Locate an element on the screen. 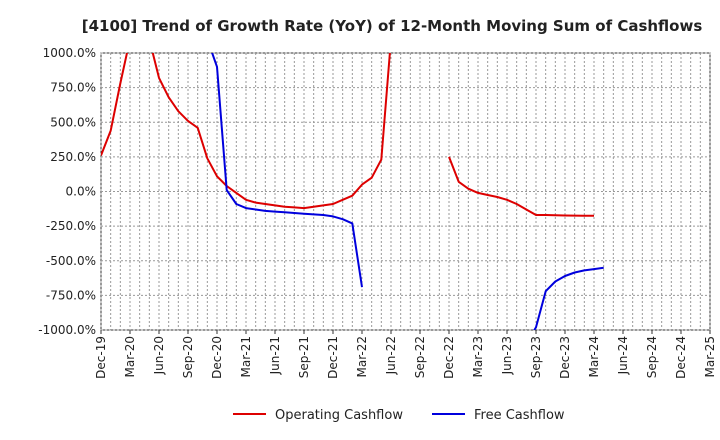  legend: Operating Cashflow Free Cashflow is located at coordinates (399, 415).